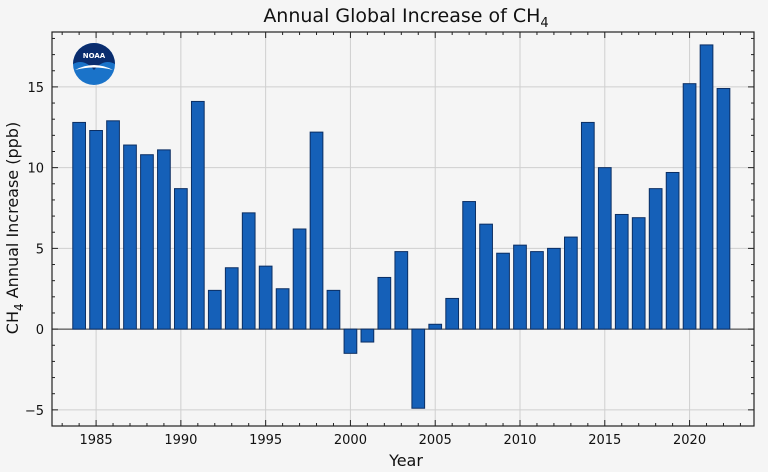 The width and height of the screenshot is (768, 472). Describe the element at coordinates (672, 250) in the screenshot. I see `bar-2019` at that location.